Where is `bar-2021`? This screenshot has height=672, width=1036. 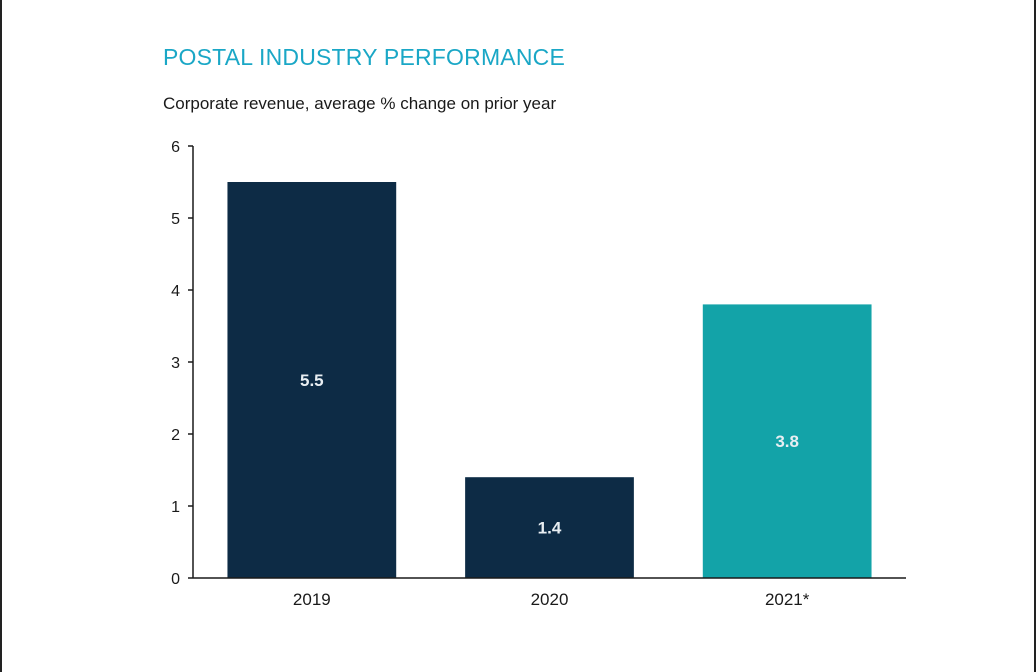 bar-2021 is located at coordinates (787, 441).